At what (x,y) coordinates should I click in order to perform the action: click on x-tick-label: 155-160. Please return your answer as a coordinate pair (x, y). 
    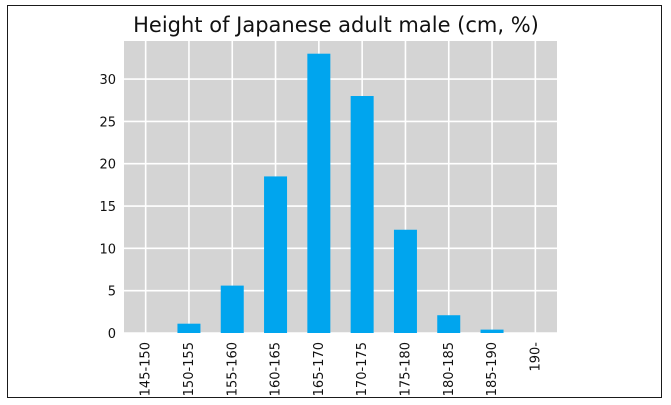
    Looking at the image, I should click on (232, 369).